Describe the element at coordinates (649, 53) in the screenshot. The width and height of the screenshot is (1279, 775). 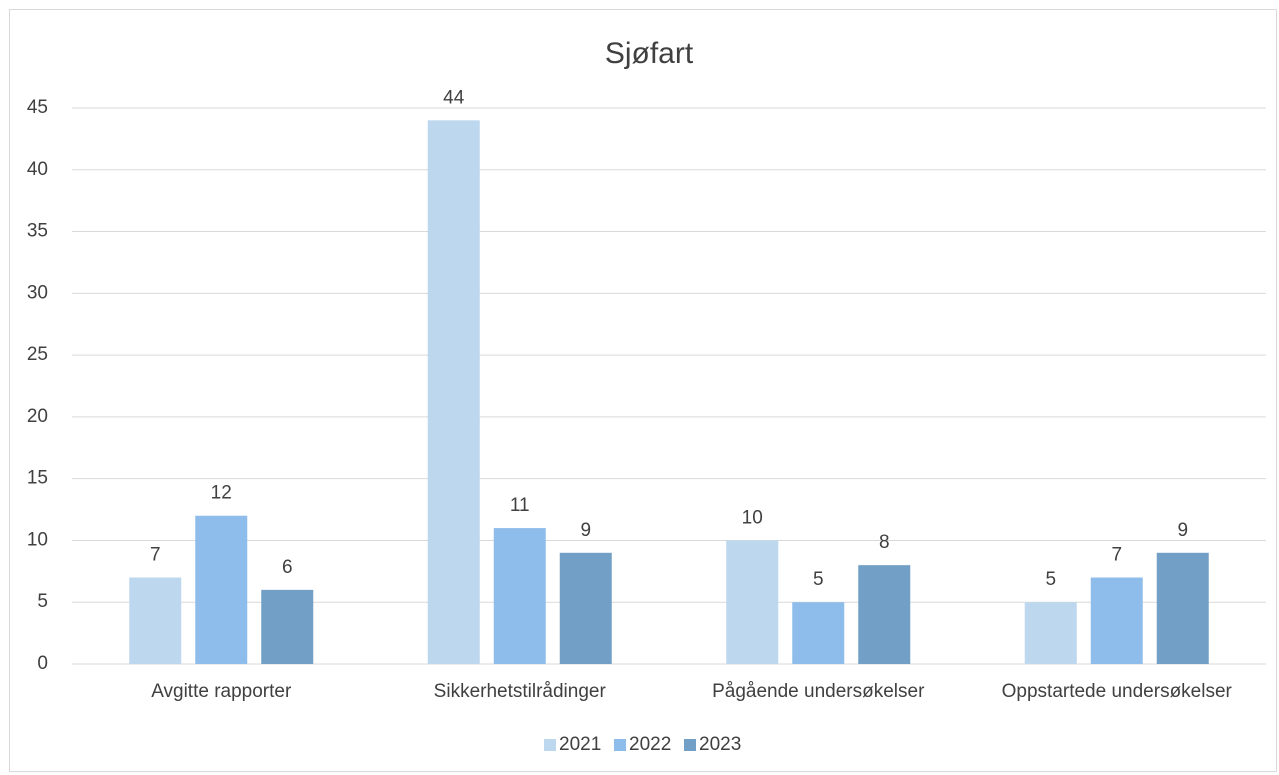
I see `chart-title: Sjøfart` at that location.